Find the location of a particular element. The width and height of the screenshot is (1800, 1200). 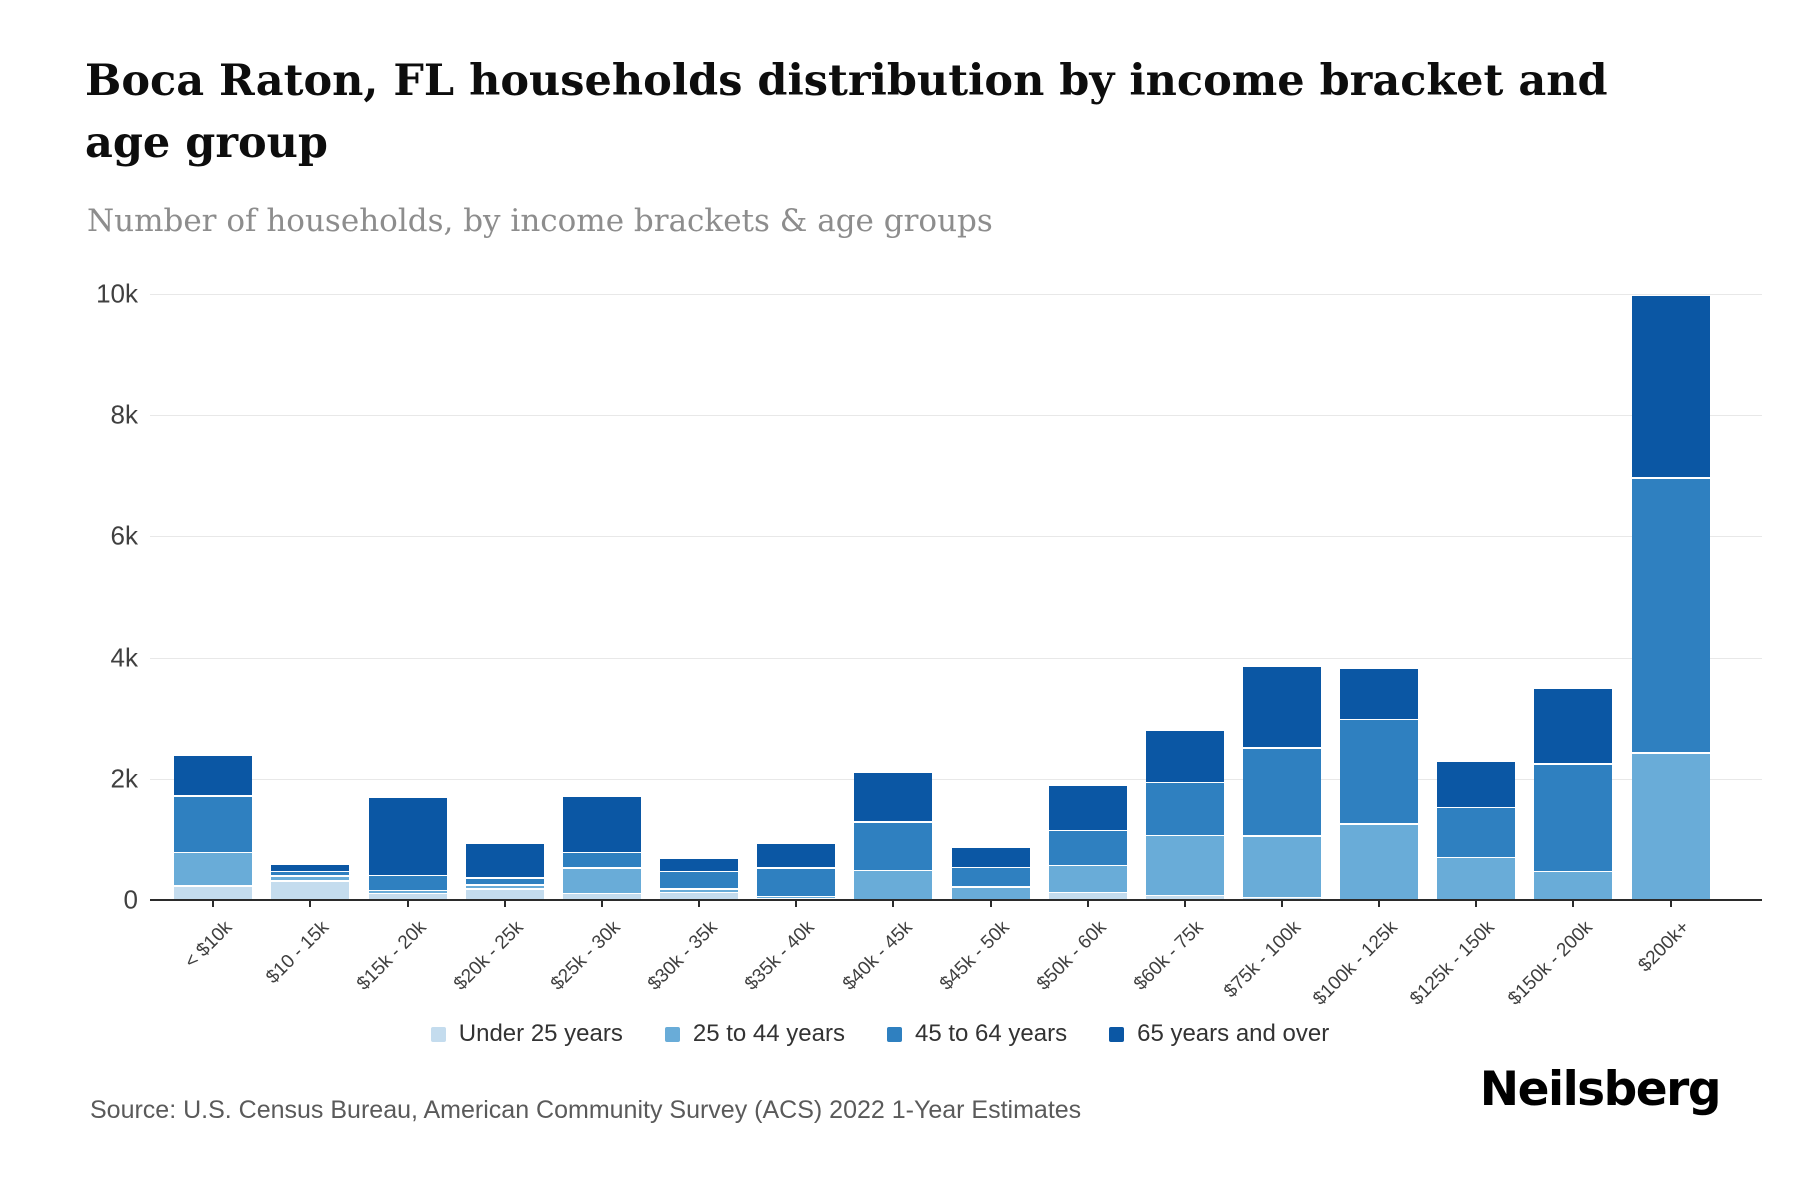

legend-label: 45 to 64 years is located at coordinates (991, 1033).